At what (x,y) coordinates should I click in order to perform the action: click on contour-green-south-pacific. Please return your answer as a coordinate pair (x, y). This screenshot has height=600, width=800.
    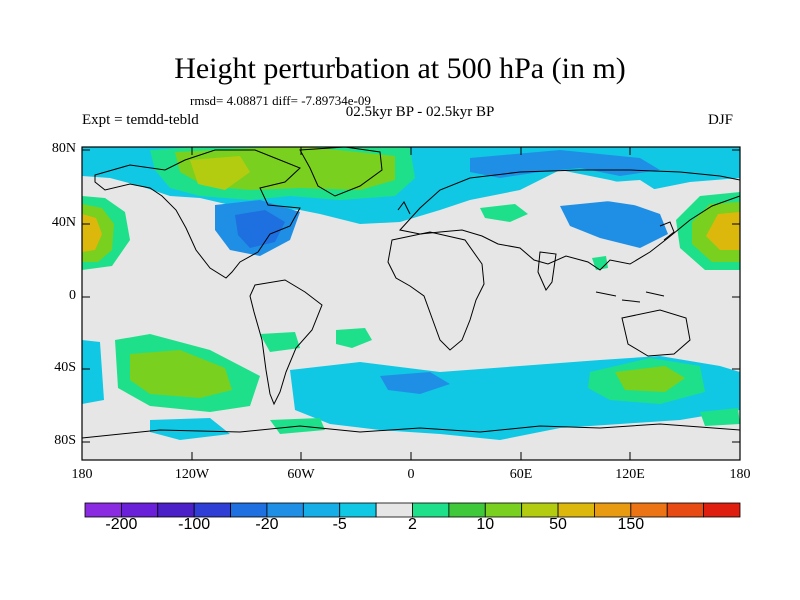
    Looking at the image, I should click on (720, 417).